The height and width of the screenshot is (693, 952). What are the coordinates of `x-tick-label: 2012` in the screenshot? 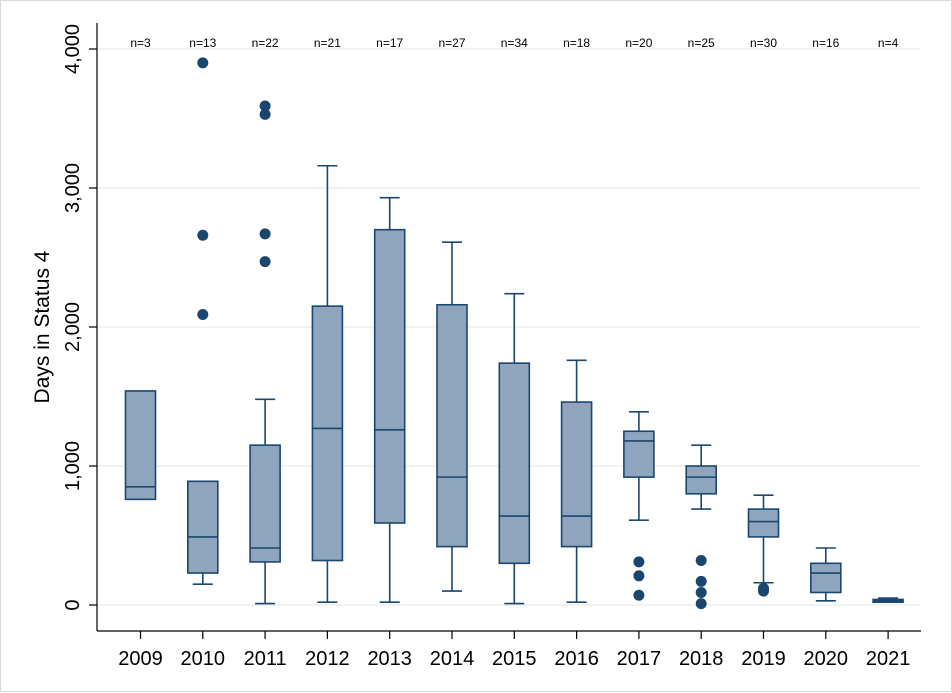 It's located at (327, 659).